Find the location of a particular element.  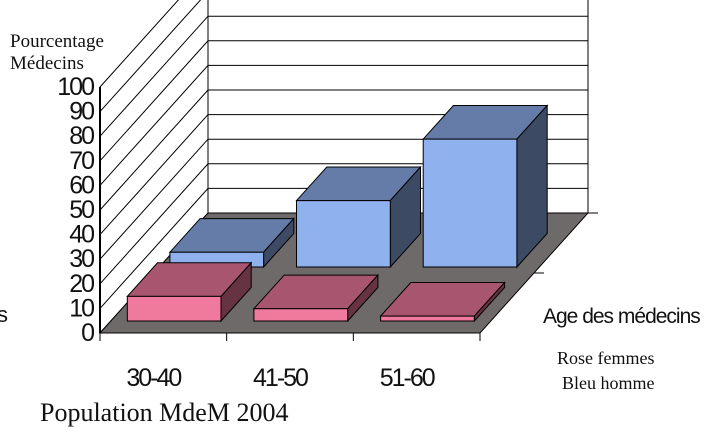

y-tick-label: 80 is located at coordinates (81, 136).